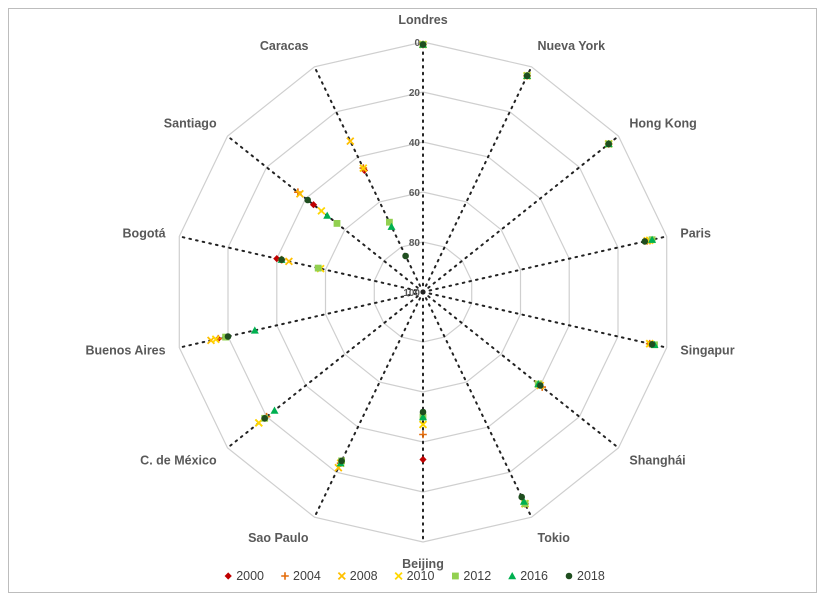  I want to click on legend-item-2008: 2008, so click(357, 576).